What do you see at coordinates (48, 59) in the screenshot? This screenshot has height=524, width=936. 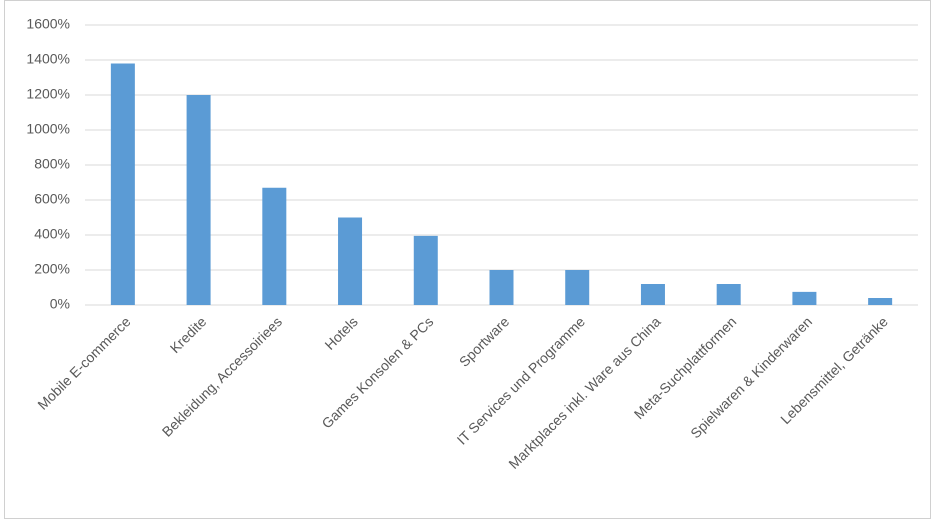 I see `y-tick-label: 1400%` at bounding box center [48, 59].